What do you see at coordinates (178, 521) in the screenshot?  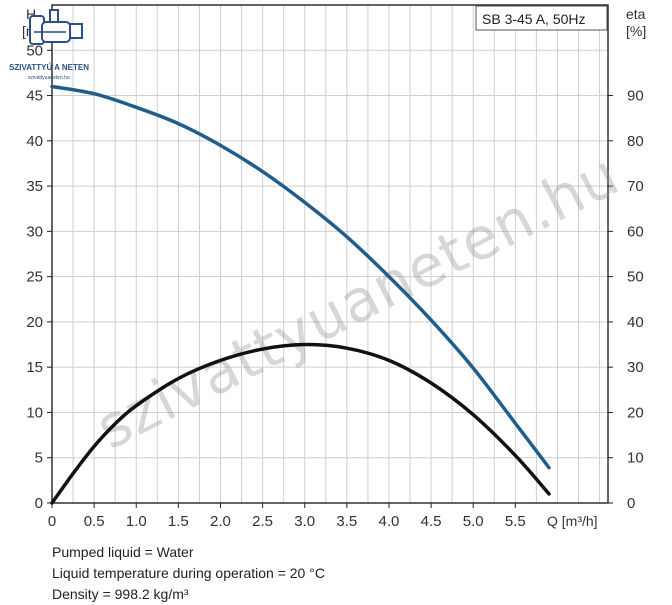 I see `x-tick-label: 1.5` at bounding box center [178, 521].